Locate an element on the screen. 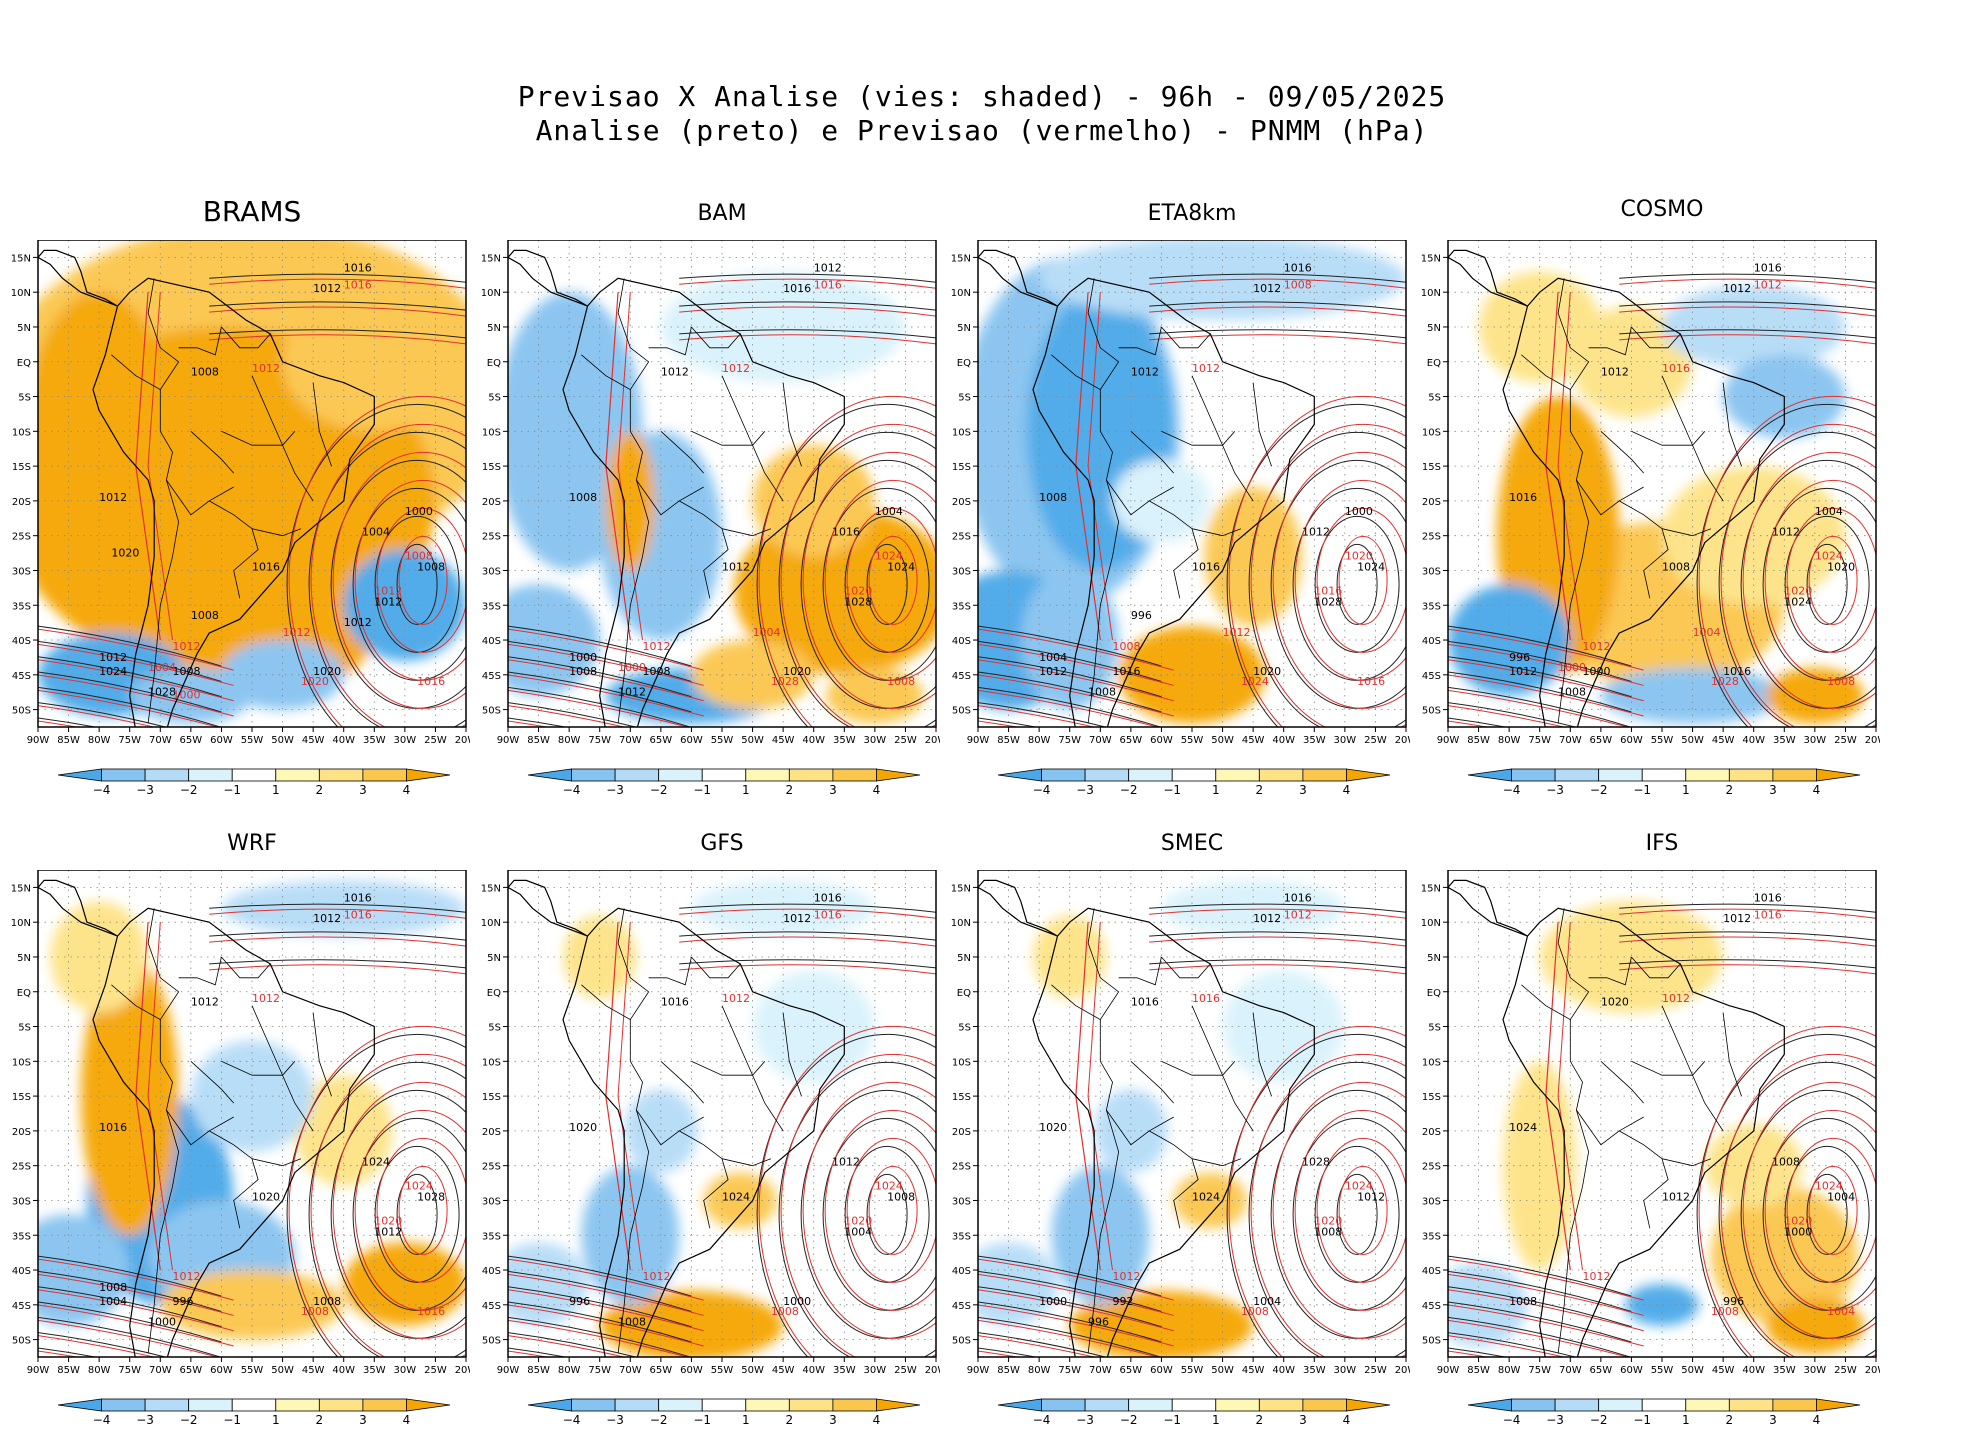 Image resolution: width=1964 pixels, height=1445 pixels. isobar-label-forecast: 1004 is located at coordinates (767, 632).